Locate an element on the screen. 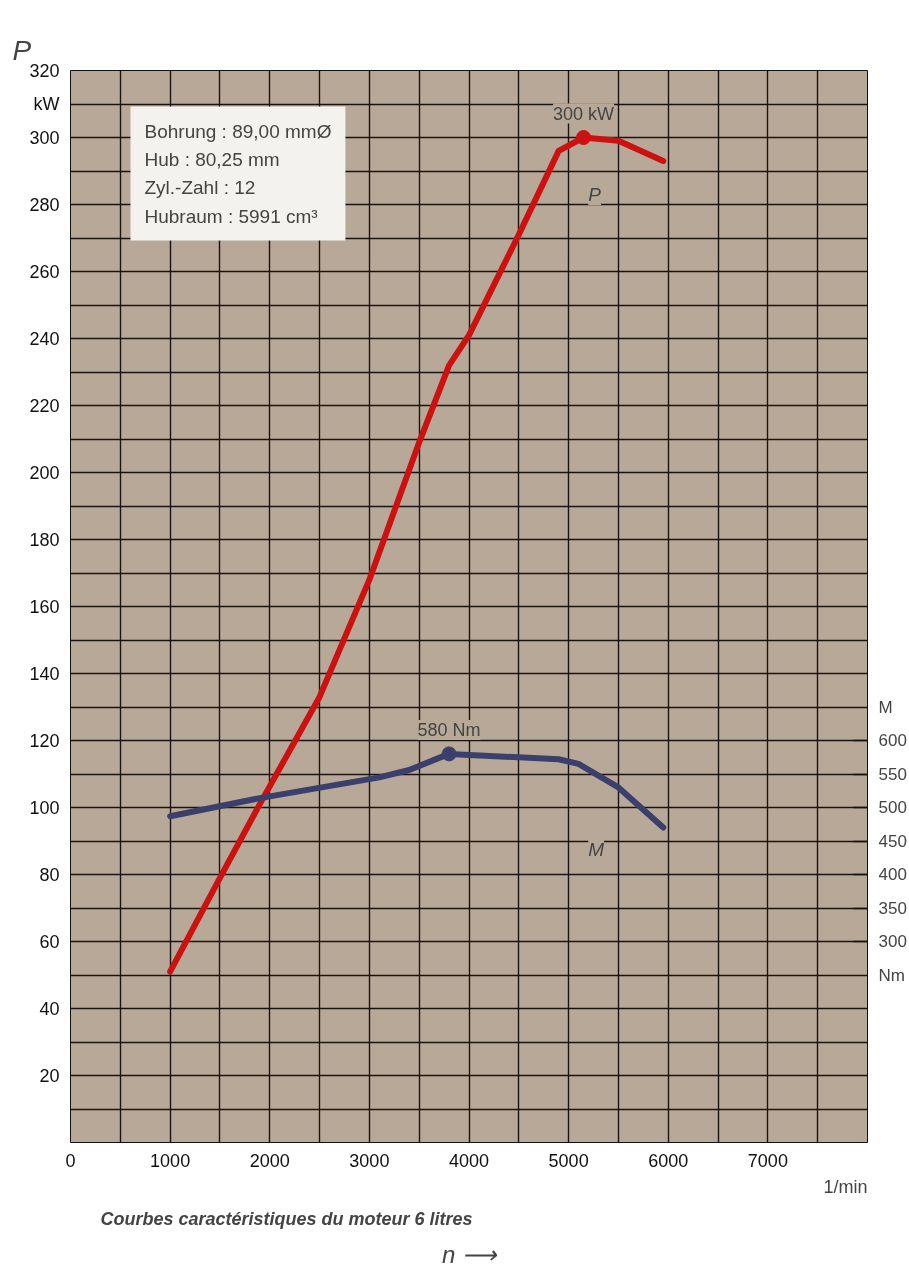 This screenshot has width=909, height=1272. y2-tick-label: 600 is located at coordinates (892, 740).